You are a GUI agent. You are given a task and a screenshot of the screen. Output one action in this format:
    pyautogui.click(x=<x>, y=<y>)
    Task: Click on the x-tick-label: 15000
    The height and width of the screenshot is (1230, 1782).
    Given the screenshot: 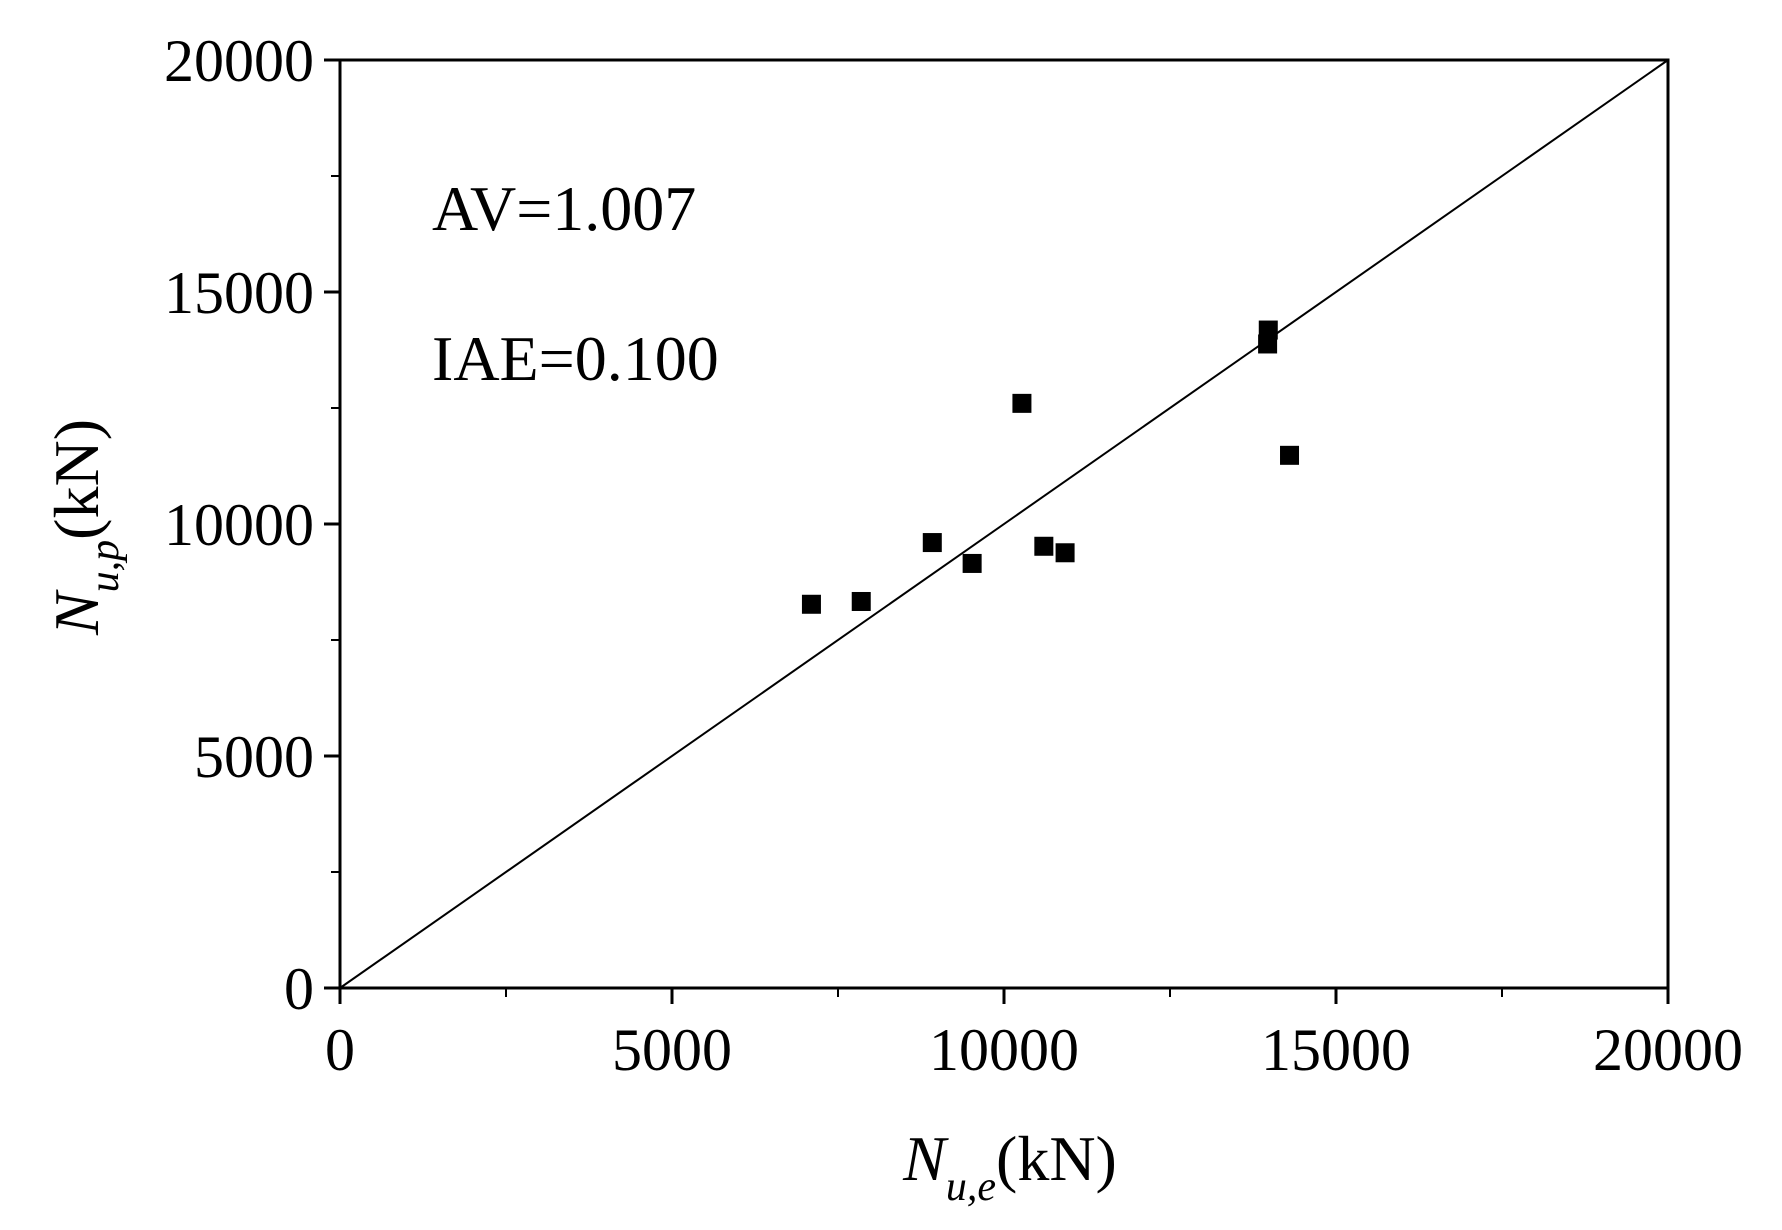 What is the action you would take?
    pyautogui.click(x=1336, y=1050)
    